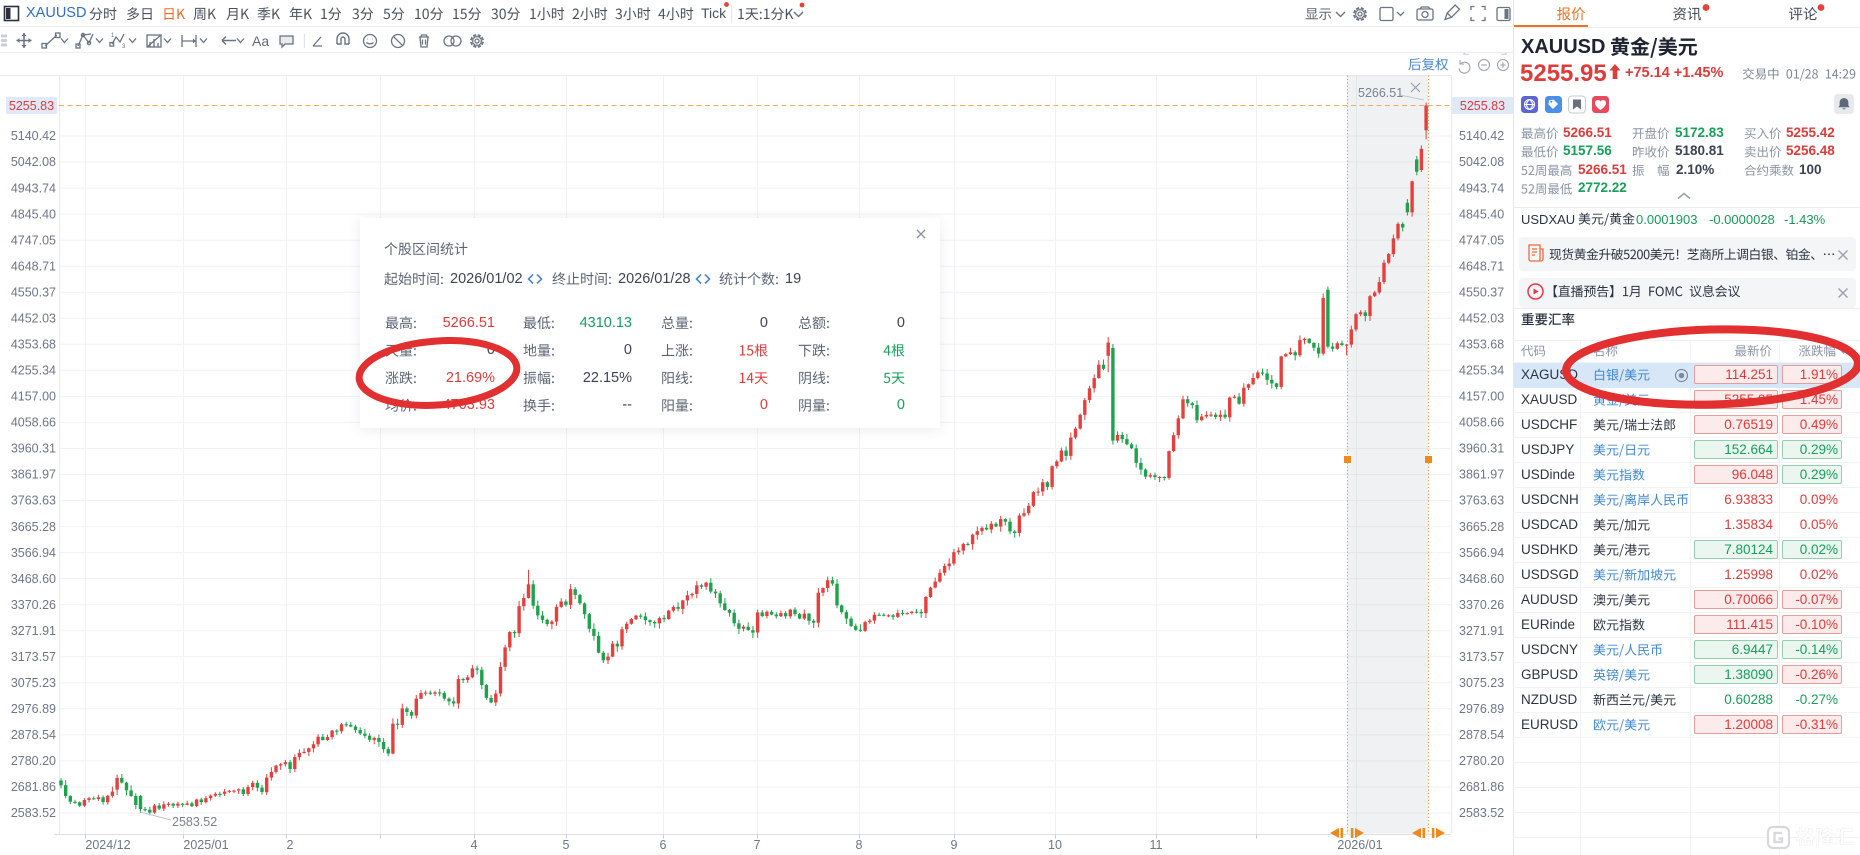 This screenshot has height=855, width=1860. I want to click on svg-text: 2025/01, so click(205, 845).